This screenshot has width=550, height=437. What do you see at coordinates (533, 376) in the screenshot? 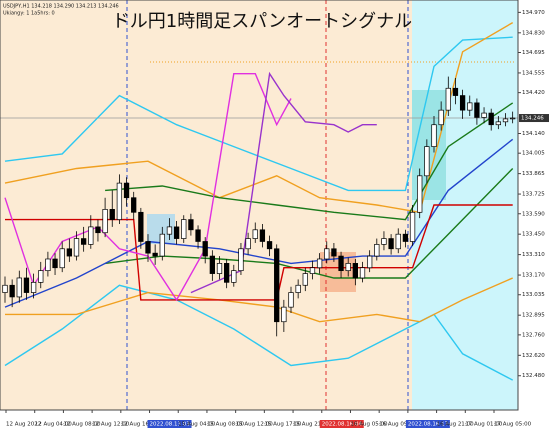
I see `y-tick-label: 132.480` at bounding box center [533, 376].